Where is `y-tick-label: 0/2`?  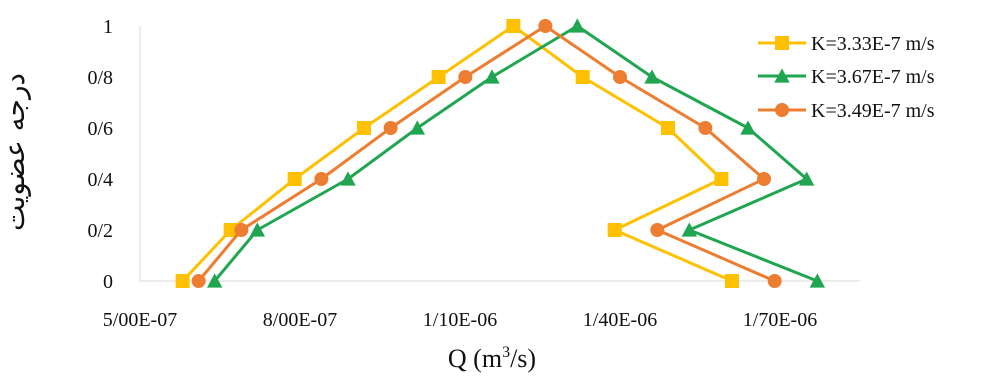 y-tick-label: 0/2 is located at coordinates (100, 231).